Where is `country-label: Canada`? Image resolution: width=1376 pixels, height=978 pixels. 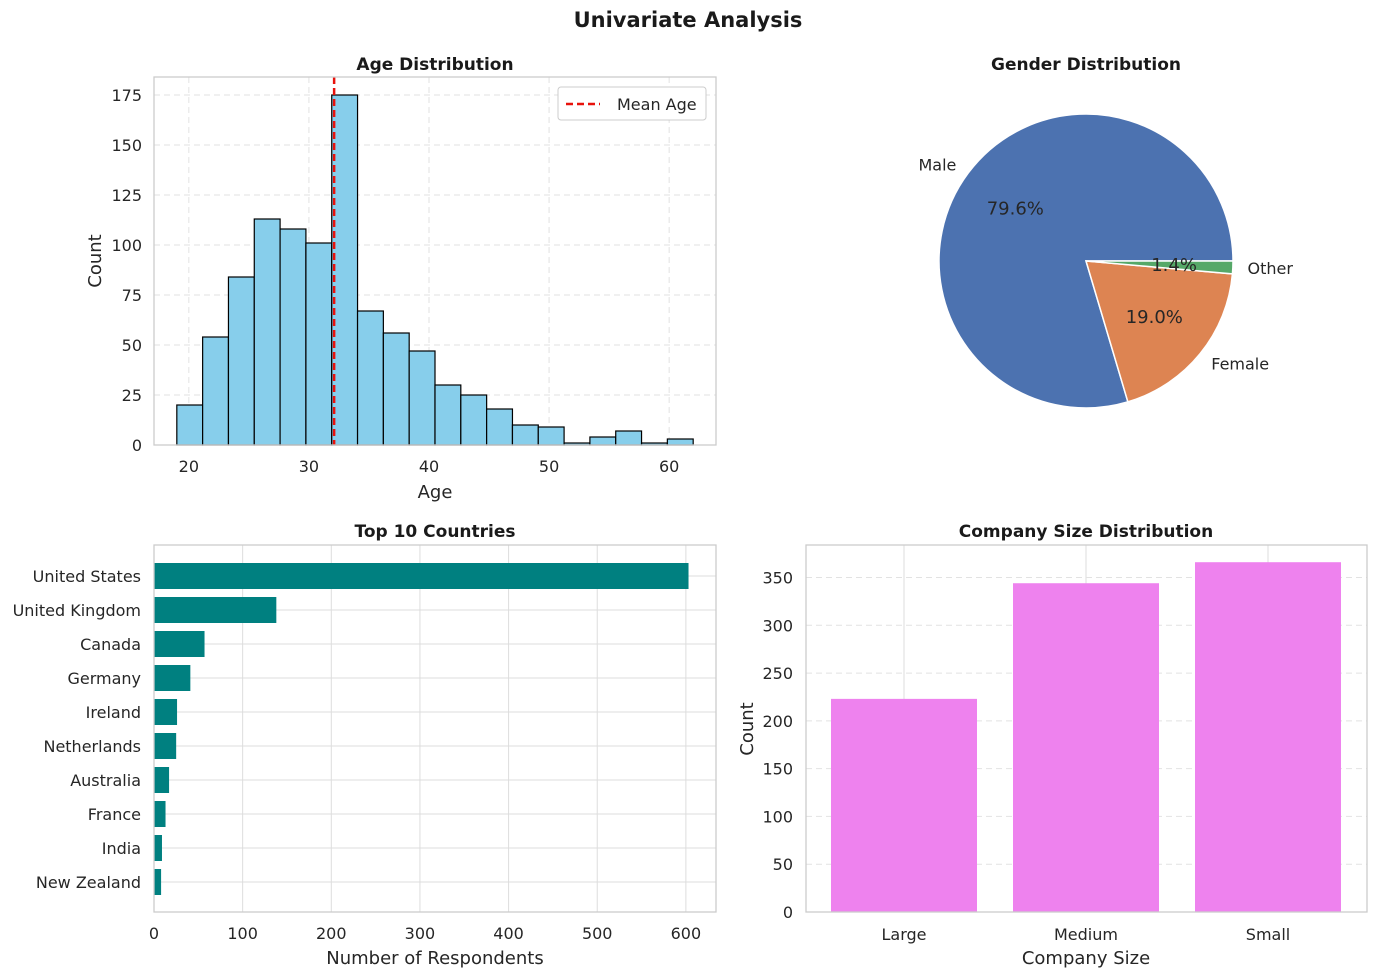 country-label: Canada is located at coordinates (110, 644).